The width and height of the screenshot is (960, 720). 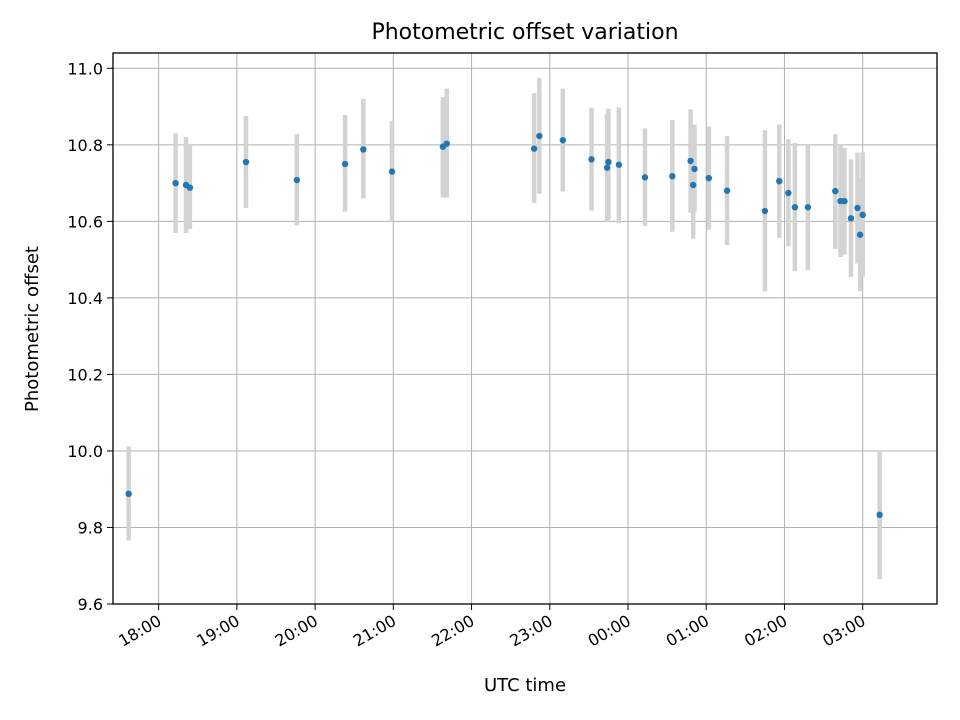 I want to click on y-tick-label: 10.8, so click(x=85, y=145).